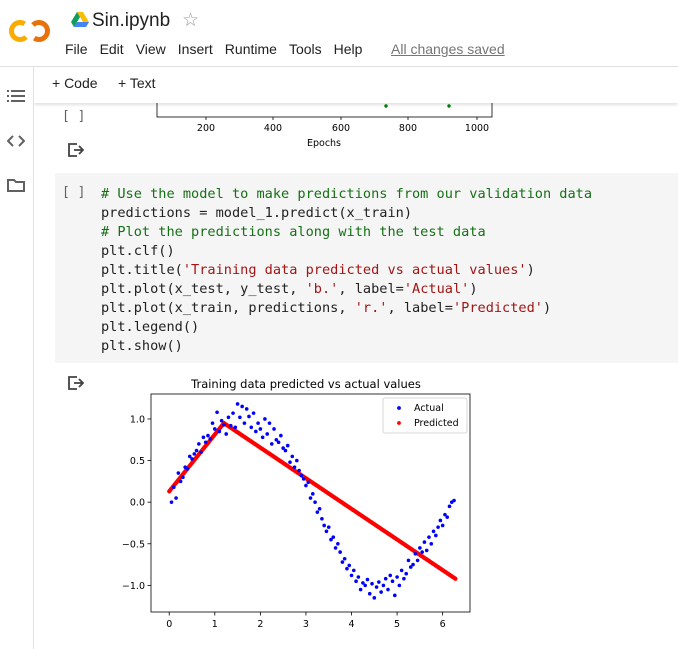 The height and width of the screenshot is (649, 678). What do you see at coordinates (76, 49) in the screenshot?
I see `menu-file: File` at bounding box center [76, 49].